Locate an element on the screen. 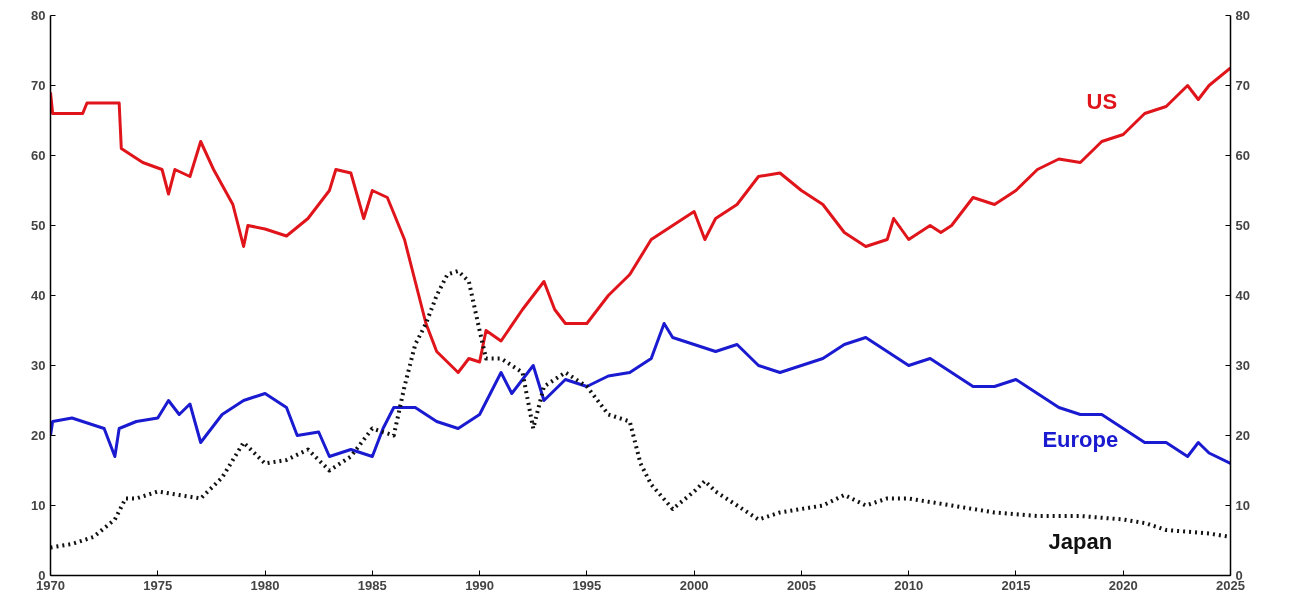  y2-tick-label: 10 is located at coordinates (1242, 505).